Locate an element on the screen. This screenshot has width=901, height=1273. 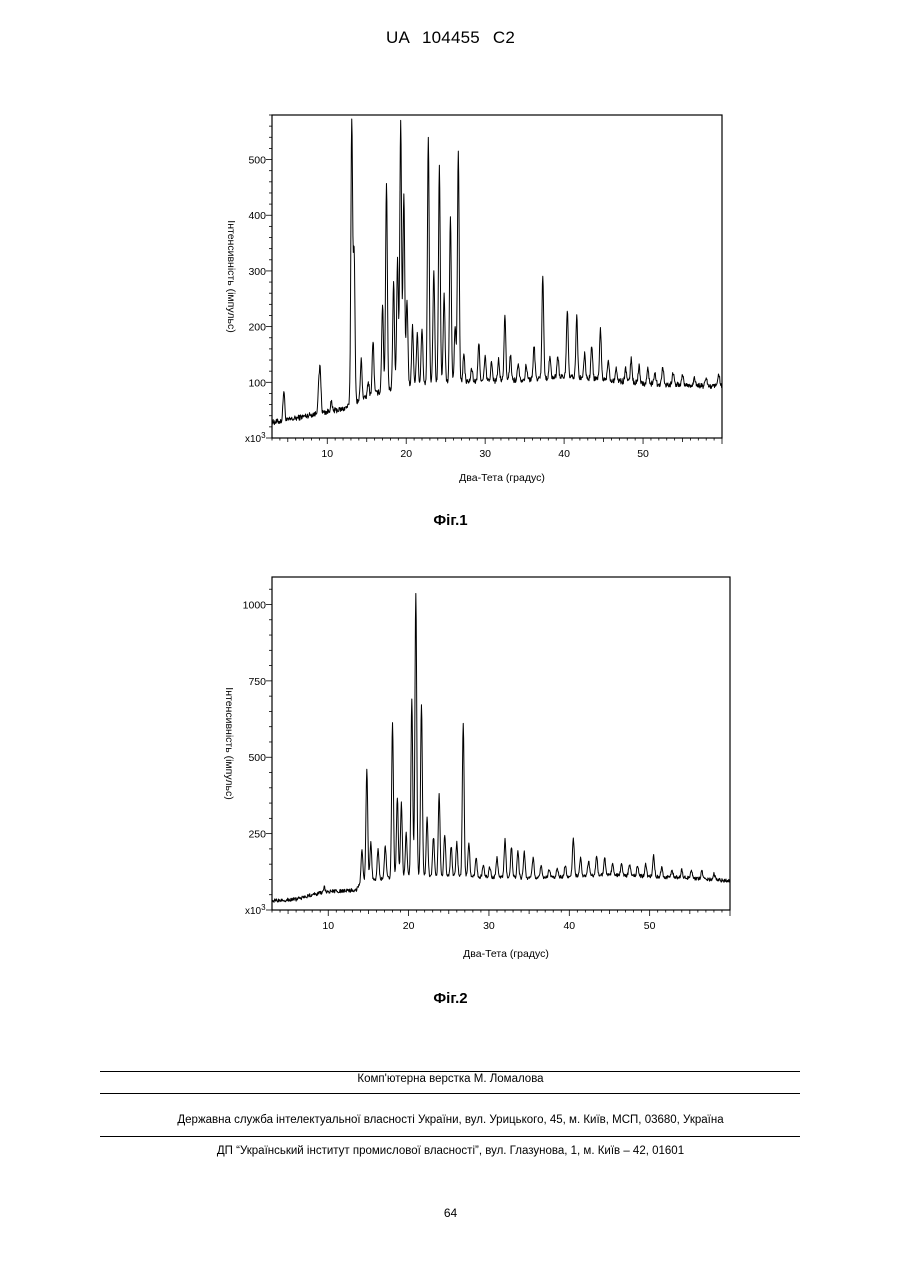
x-tick-label: 10 is located at coordinates (328, 926).